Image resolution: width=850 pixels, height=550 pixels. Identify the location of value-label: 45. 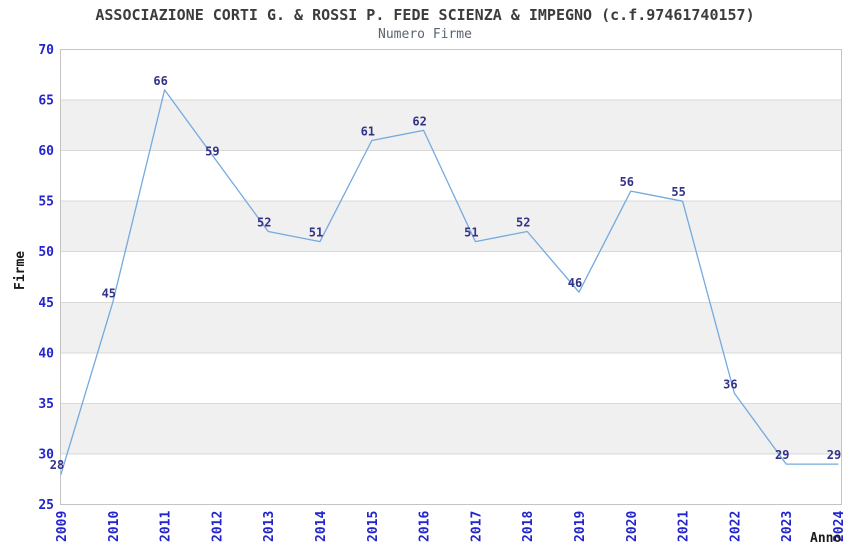
(109, 293).